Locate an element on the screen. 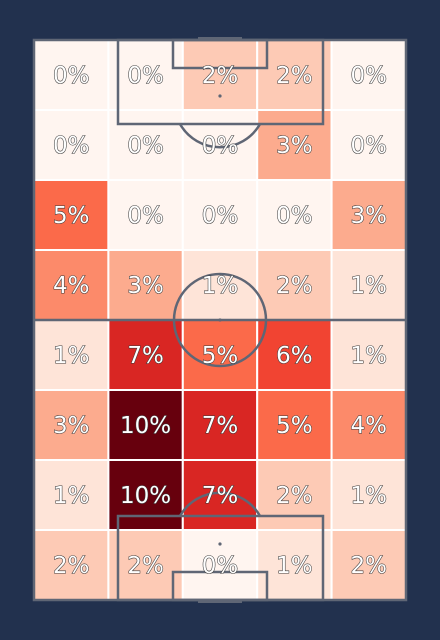 This screenshot has height=640, width=440. bottom-penalty-arc is located at coordinates (220, 504).